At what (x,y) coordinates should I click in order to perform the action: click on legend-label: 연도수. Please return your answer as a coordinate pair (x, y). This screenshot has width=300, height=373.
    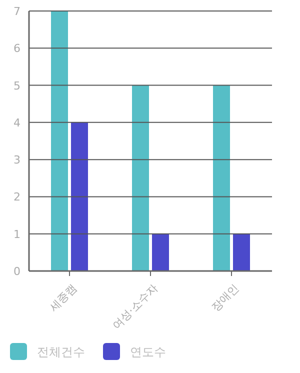
    Looking at the image, I should click on (148, 352).